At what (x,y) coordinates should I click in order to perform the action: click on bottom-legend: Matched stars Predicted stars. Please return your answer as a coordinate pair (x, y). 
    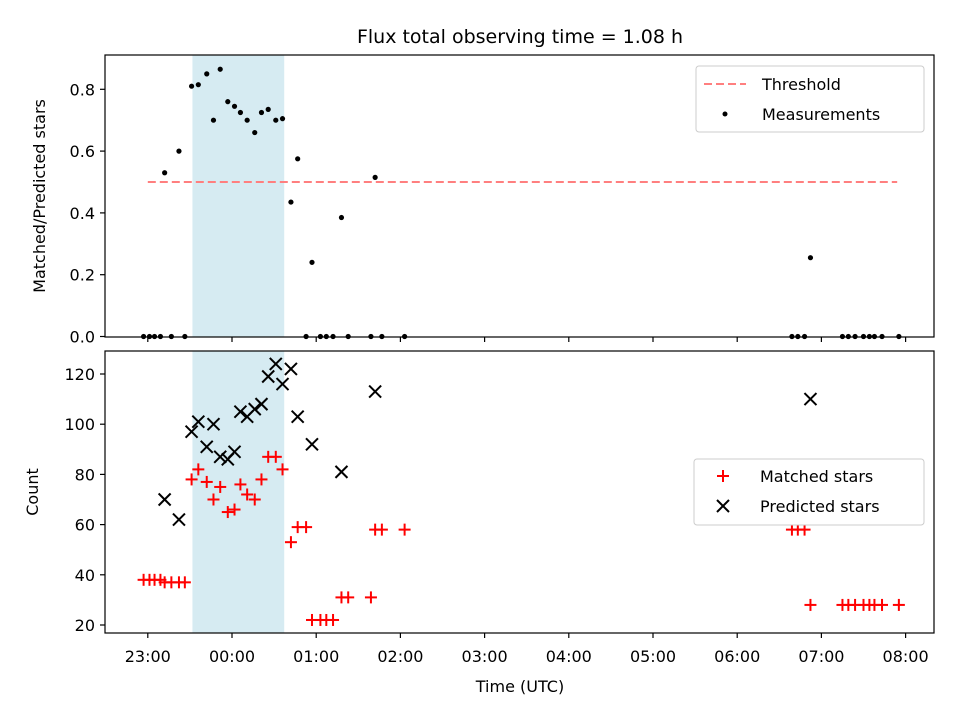
    Looking at the image, I should click on (809, 492).